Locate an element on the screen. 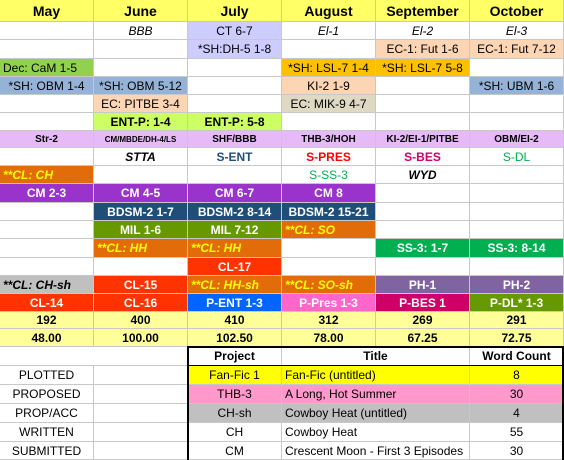 The image size is (564, 460). cell-r17-september: P-BES 1 is located at coordinates (423, 303).